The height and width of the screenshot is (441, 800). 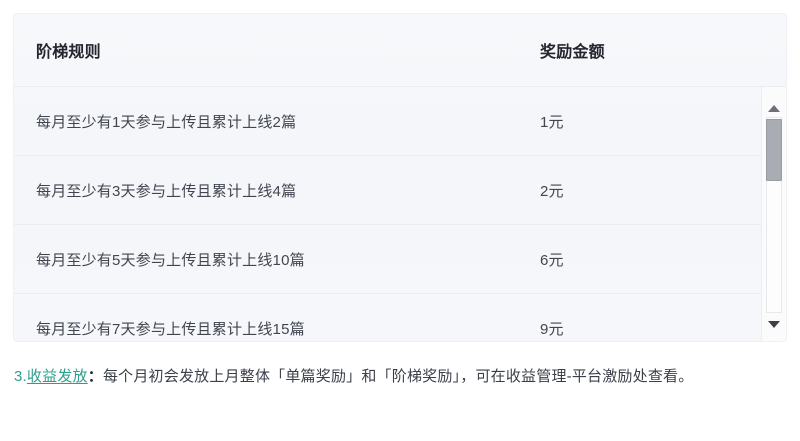 I want to click on triangle-up-icon, so click(x=774, y=108).